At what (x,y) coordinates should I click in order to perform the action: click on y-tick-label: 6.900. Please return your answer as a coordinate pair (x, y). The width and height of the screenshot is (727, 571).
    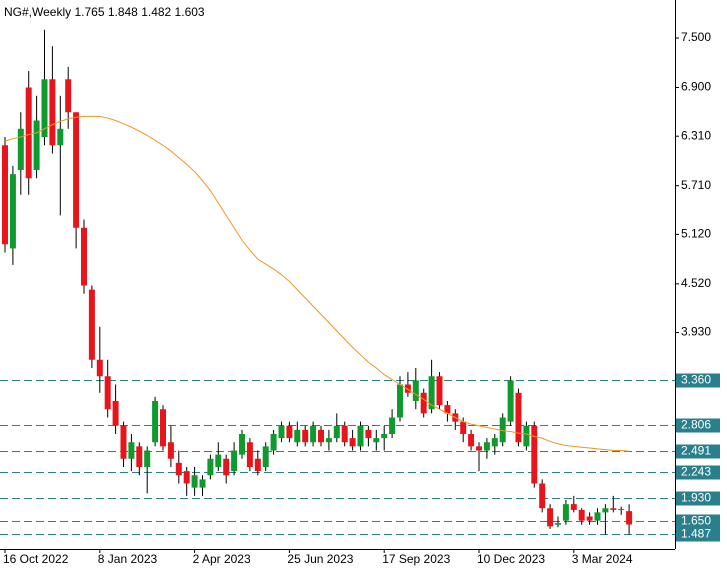
    Looking at the image, I should click on (696, 87).